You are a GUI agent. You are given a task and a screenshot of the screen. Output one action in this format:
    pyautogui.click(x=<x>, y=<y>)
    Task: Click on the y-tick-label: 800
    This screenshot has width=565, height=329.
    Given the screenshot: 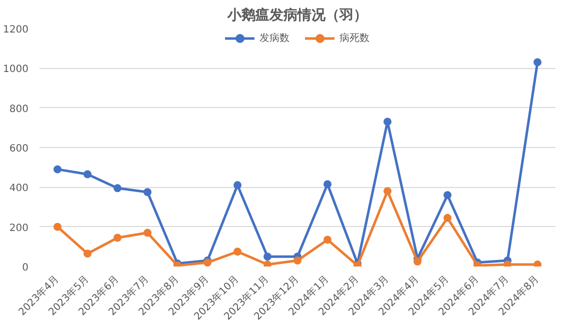 What is the action you would take?
    pyautogui.click(x=19, y=109)
    